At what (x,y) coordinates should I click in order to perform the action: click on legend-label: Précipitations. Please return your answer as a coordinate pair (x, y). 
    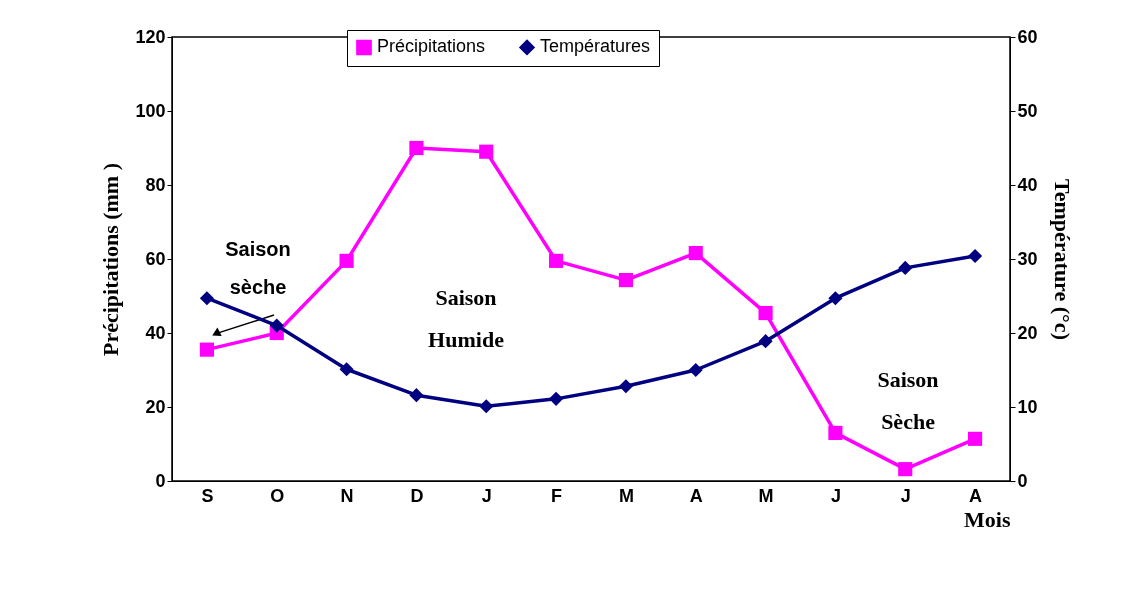
    Looking at the image, I should click on (431, 46).